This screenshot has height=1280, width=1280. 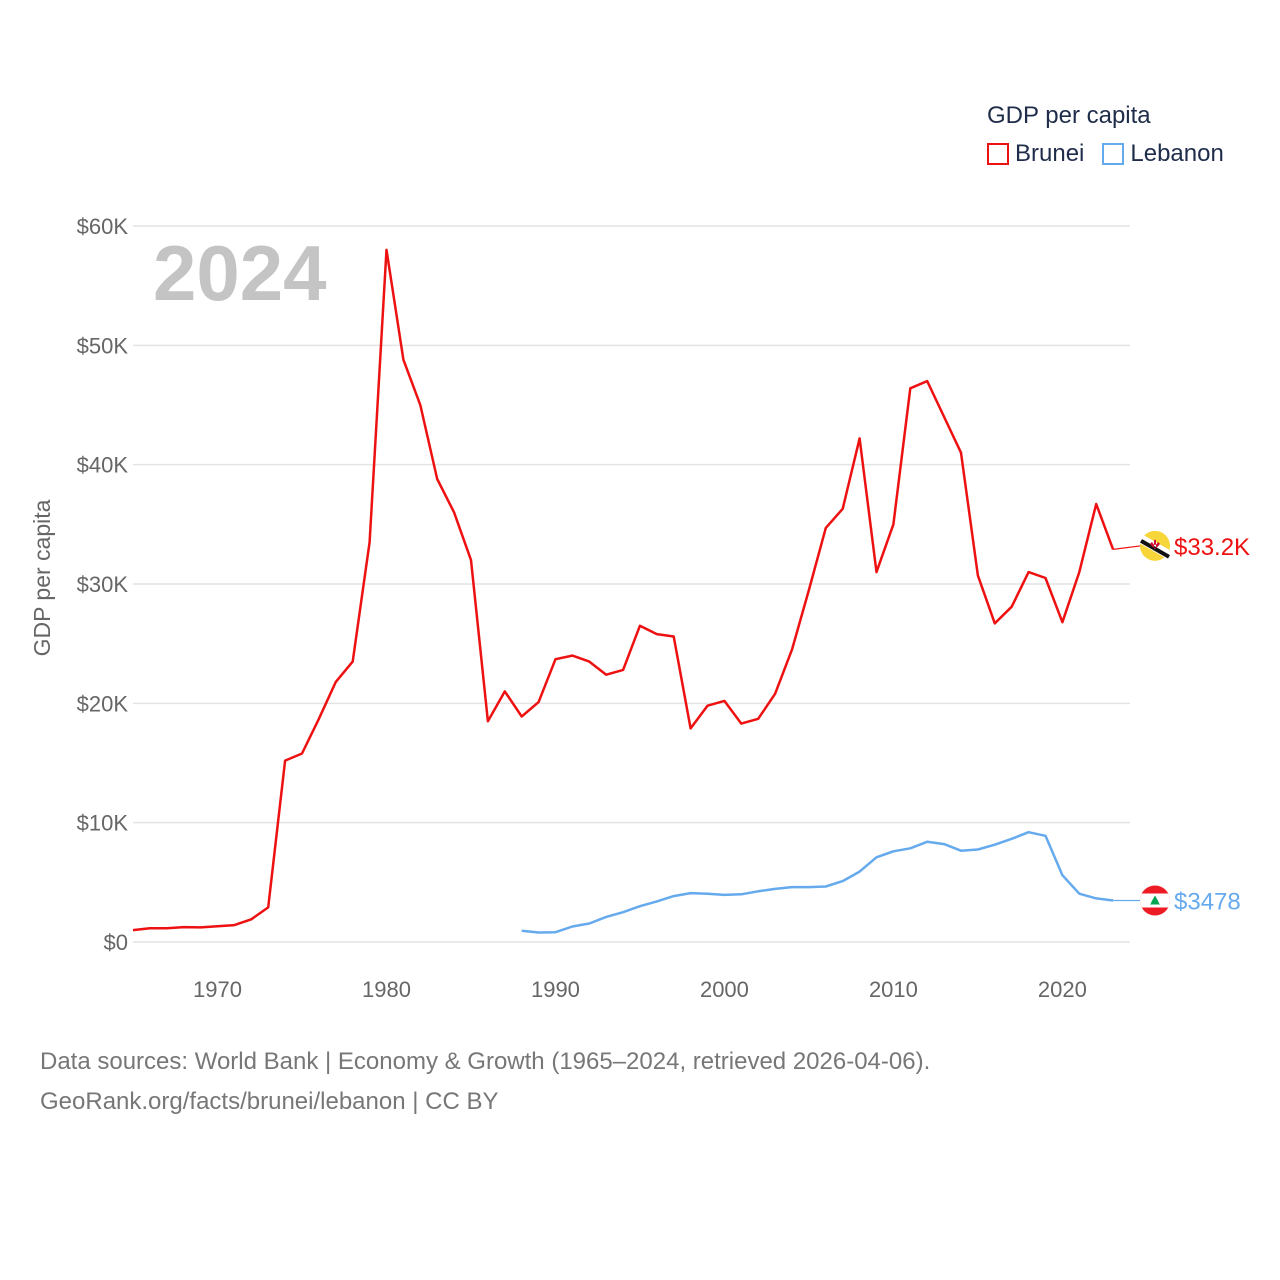 I want to click on x-tick-label: 2000, so click(x=724, y=989).